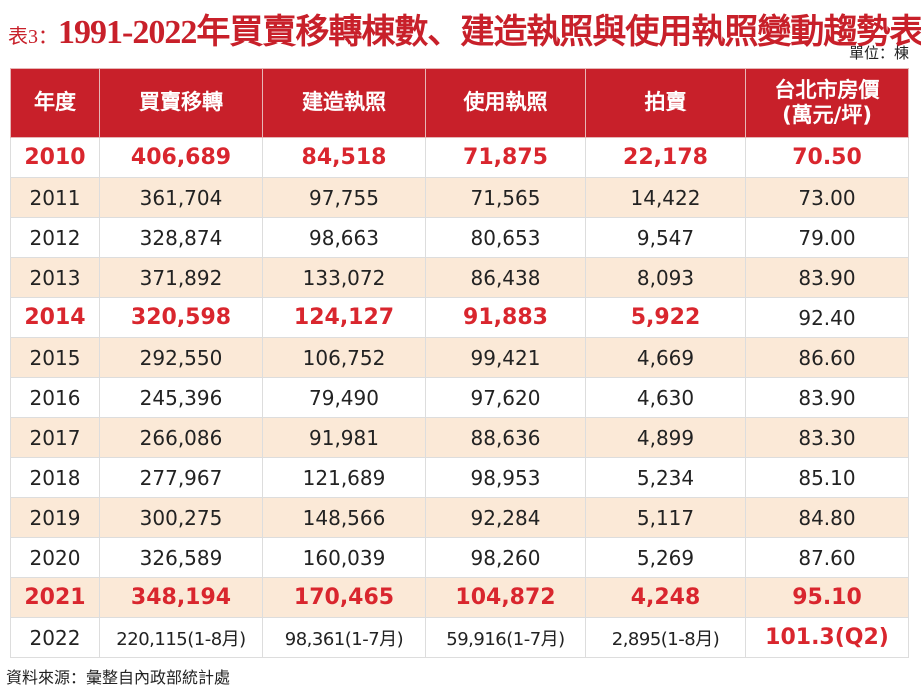 The height and width of the screenshot is (690, 921). Describe the element at coordinates (181, 637) in the screenshot. I see `value-cell: 220,115(1-8月)` at that location.